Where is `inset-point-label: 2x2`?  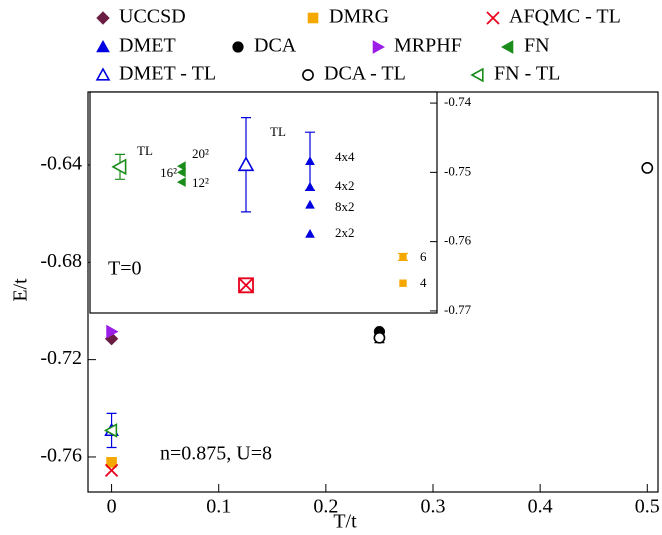
inset-point-label: 2x2 is located at coordinates (345, 232).